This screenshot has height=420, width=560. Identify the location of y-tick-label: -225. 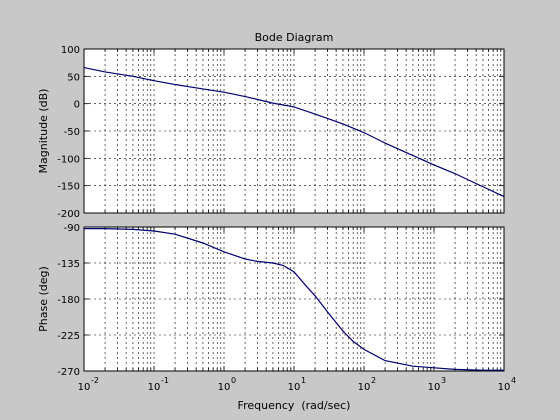
(68, 336).